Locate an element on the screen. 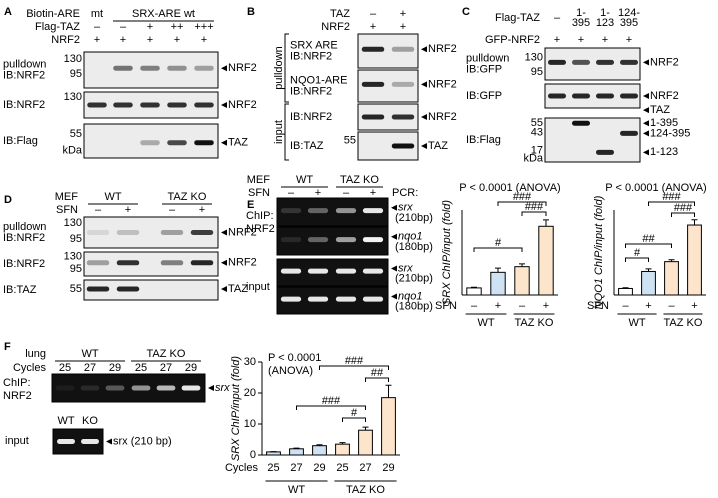 The height and width of the screenshot is (498, 718). blot-label: IB:NRF2 is located at coordinates (24, 264).